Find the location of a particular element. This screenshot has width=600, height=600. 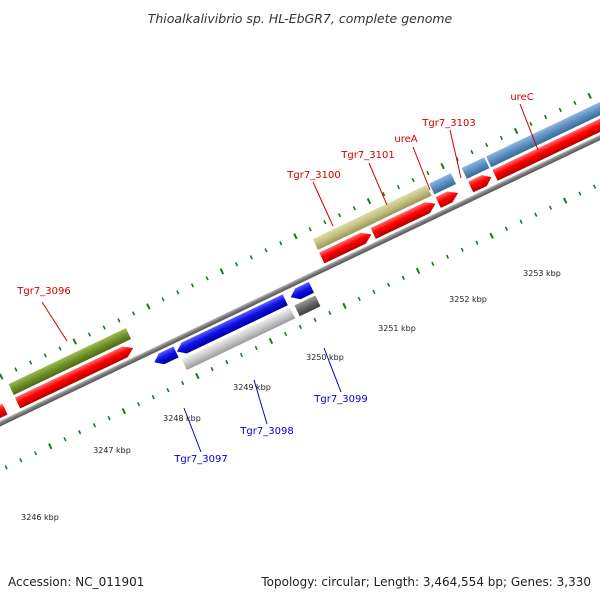

reverse-leaders is located at coordinates (262, 400).